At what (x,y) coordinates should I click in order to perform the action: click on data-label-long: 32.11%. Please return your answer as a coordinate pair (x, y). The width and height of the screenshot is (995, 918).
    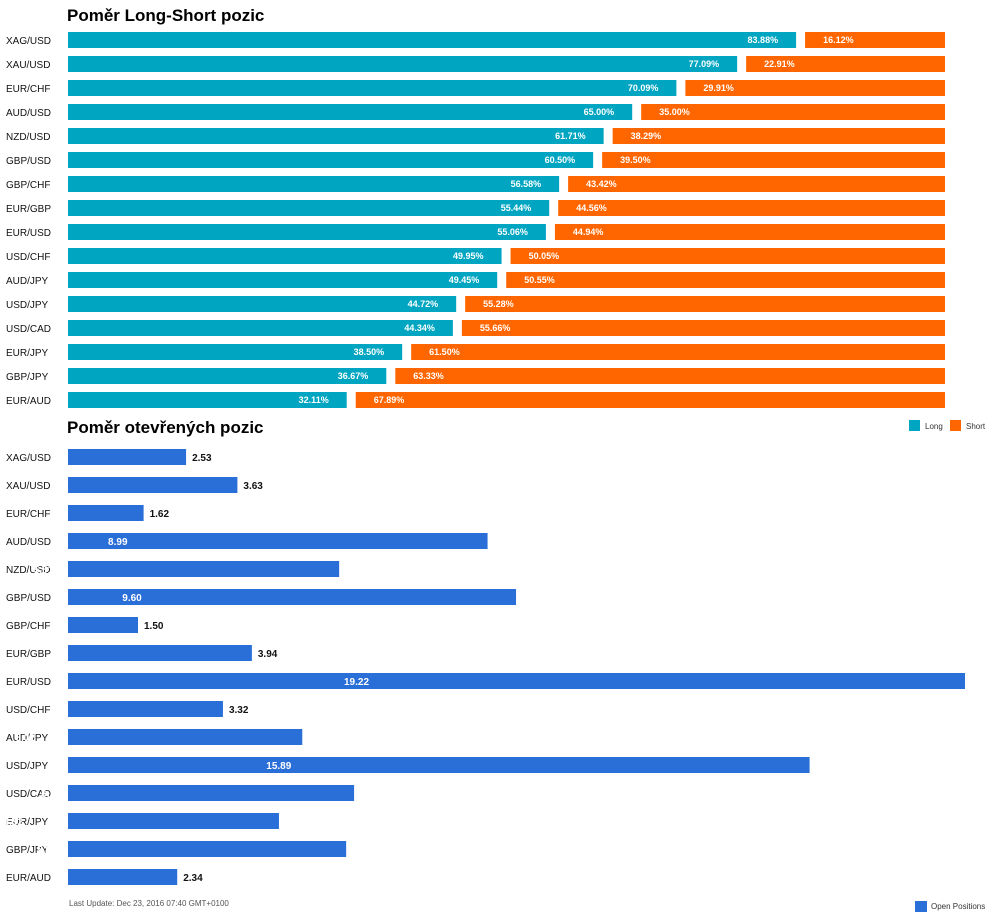
    Looking at the image, I should click on (314, 400).